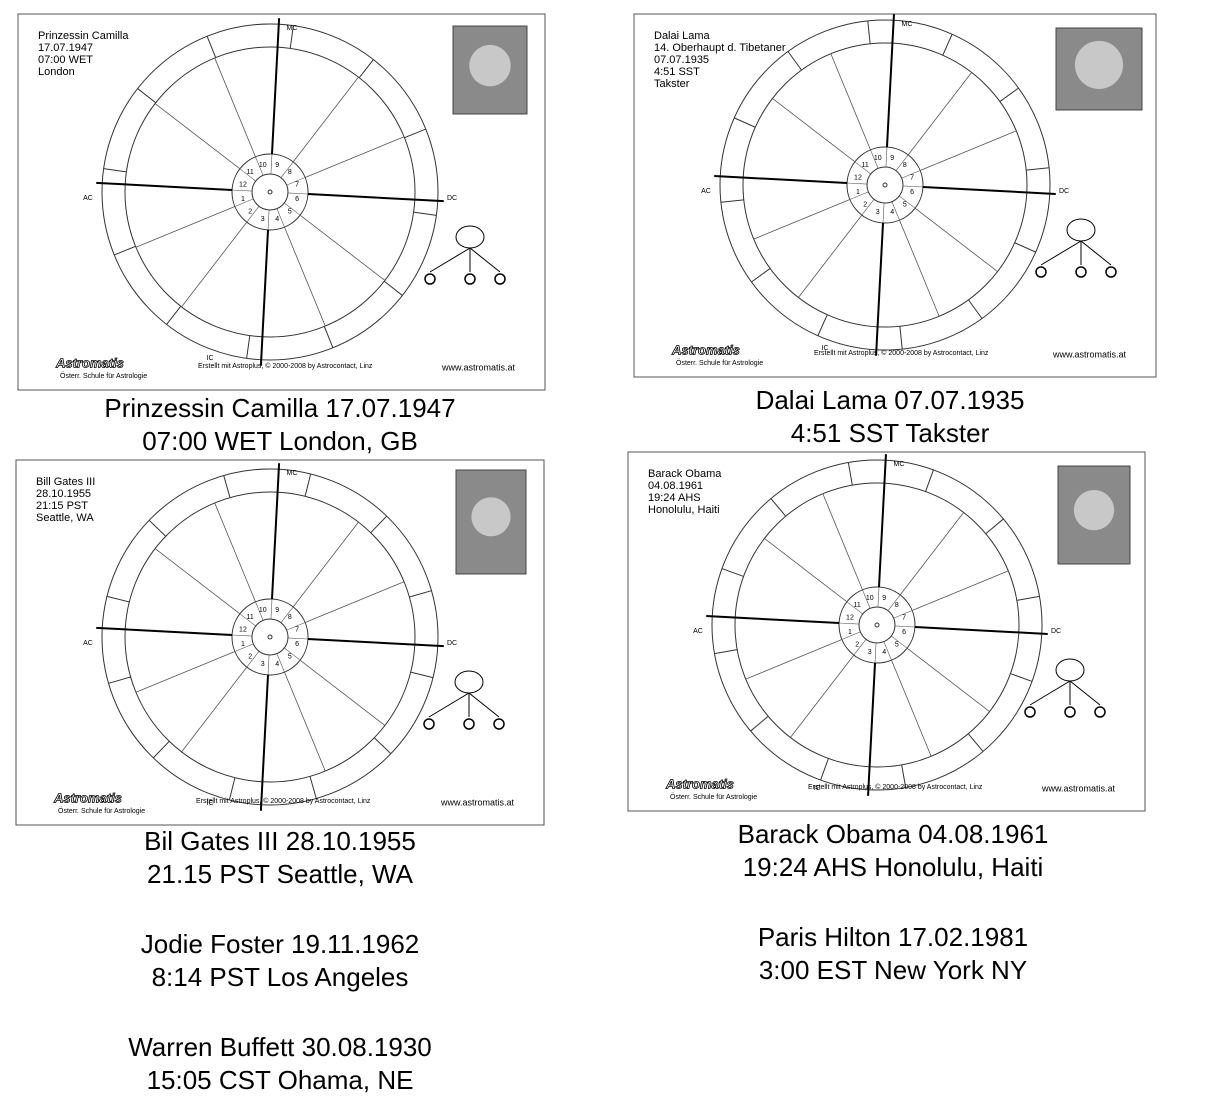  What do you see at coordinates (65, 60) in the screenshot?
I see `chart-header: 07:00 WET` at bounding box center [65, 60].